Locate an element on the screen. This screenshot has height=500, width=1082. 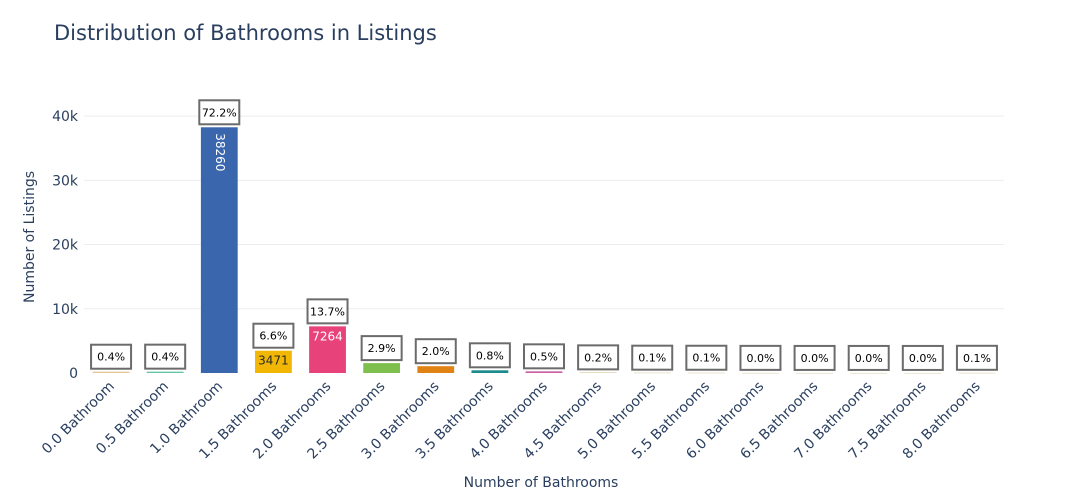
percent-annotation: 2.0% is located at coordinates (435, 351).